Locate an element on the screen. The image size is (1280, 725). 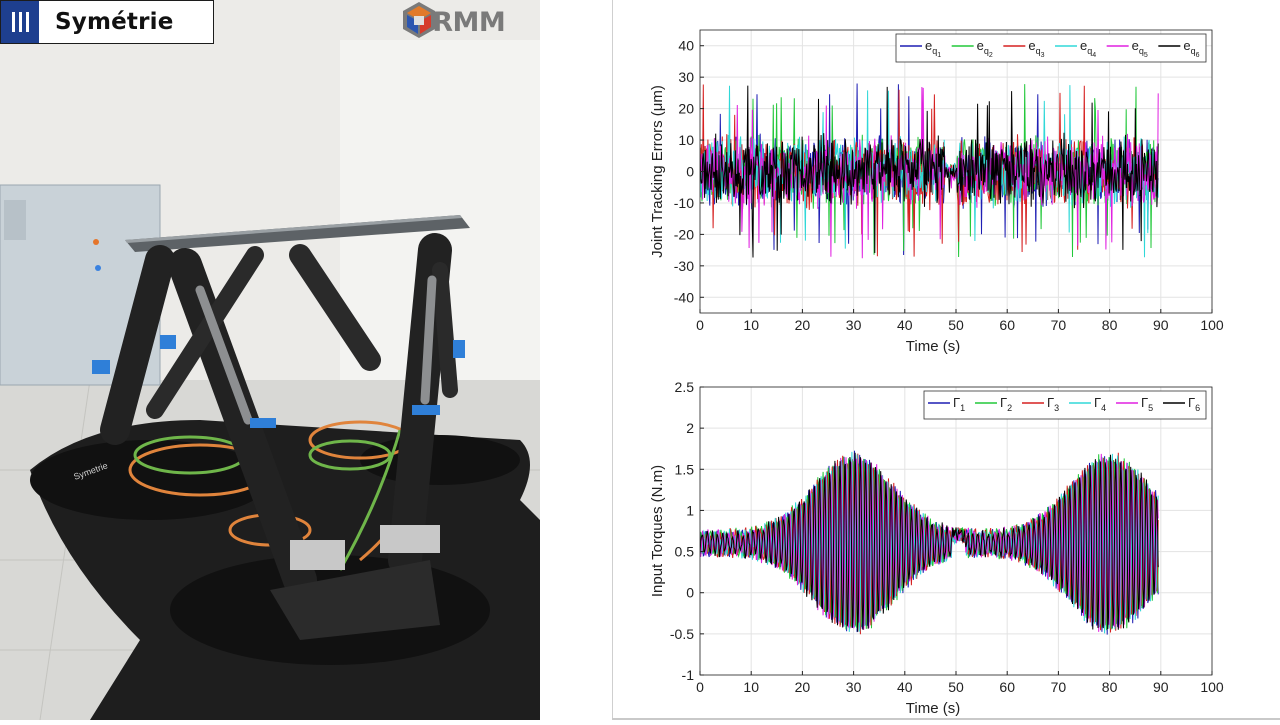
y-tick-label: 2.5 is located at coordinates (685, 387).